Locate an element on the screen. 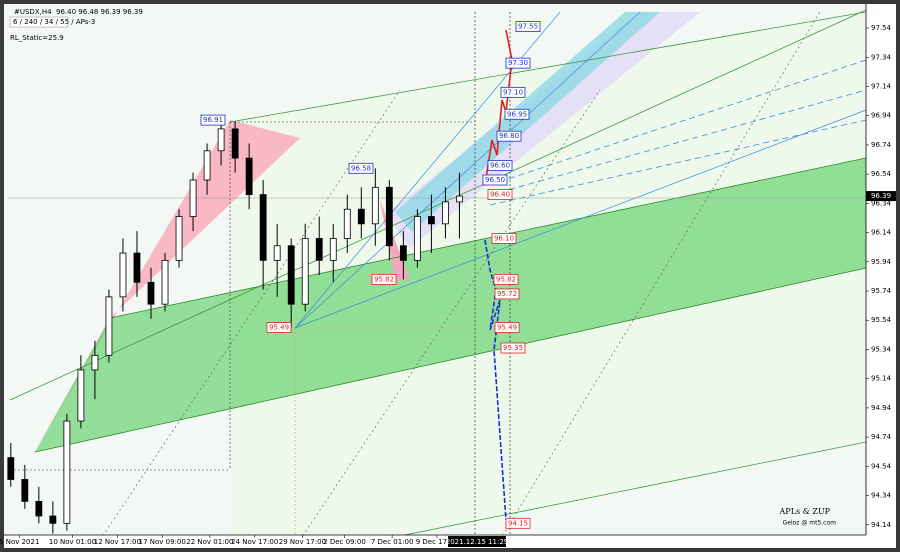  x-tick-label: 29 Nov 17:00 is located at coordinates (302, 542).